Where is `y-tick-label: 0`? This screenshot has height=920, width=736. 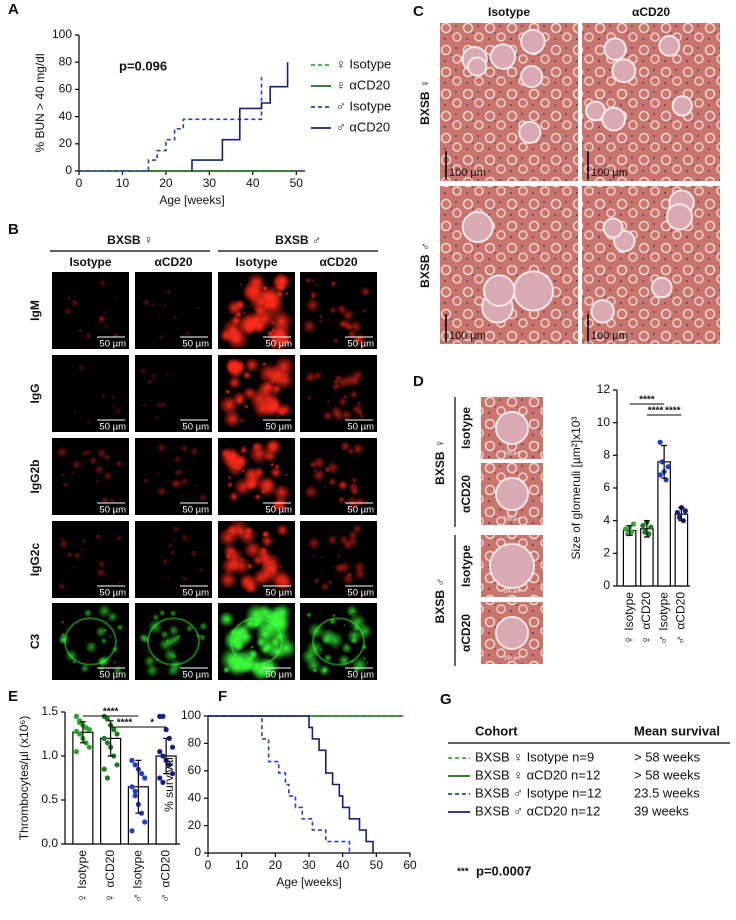
y-tick-label: 0 is located at coordinates (197, 852).